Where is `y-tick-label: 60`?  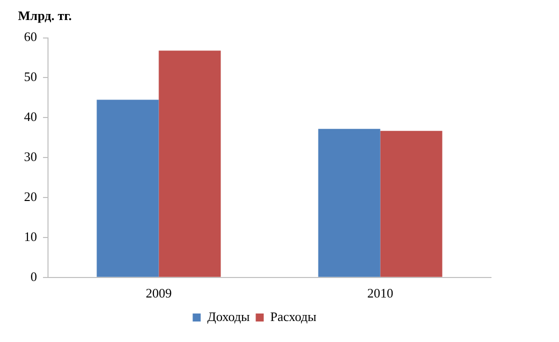
y-tick-label: 60 is located at coordinates (30, 36).